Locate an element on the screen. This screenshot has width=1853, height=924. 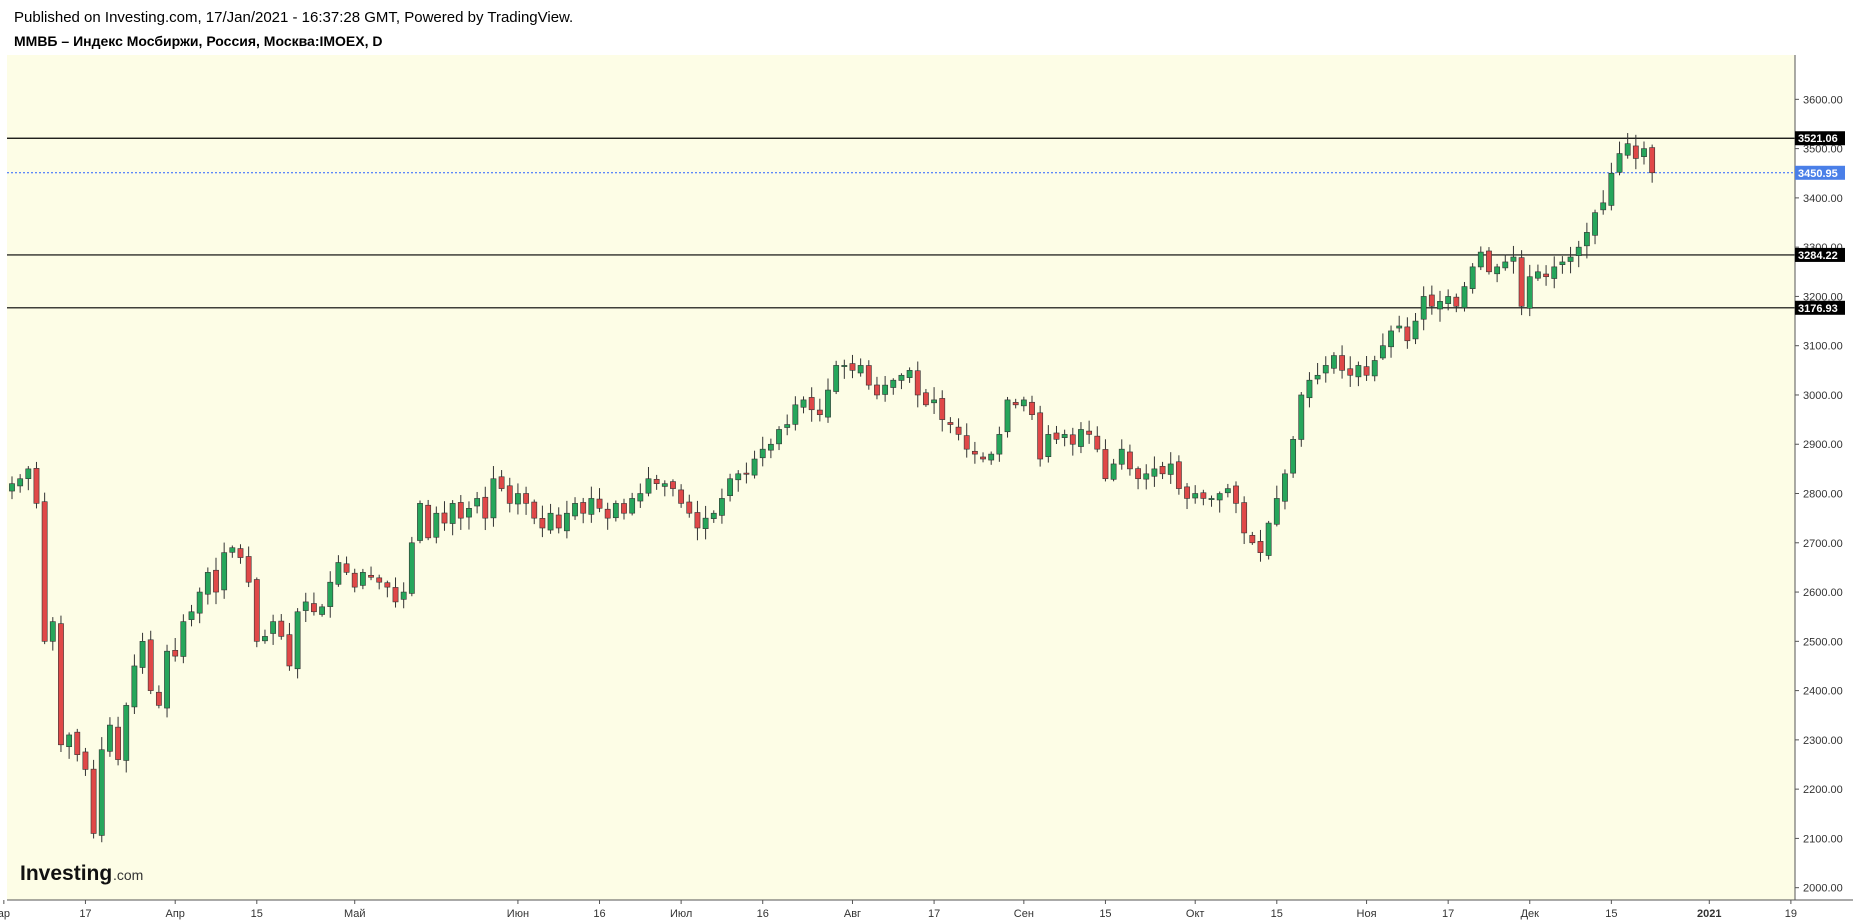
y-tick-label: 2100.00 is located at coordinates (1823, 839).